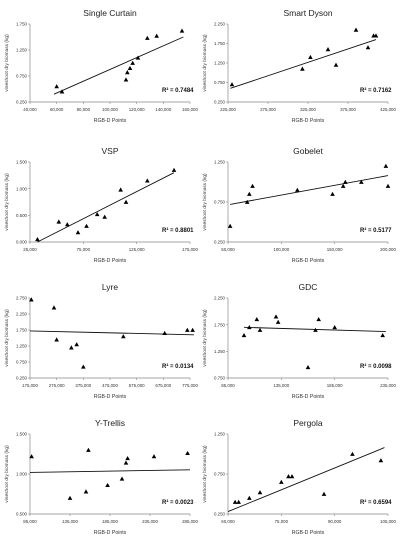 The height and width of the screenshot is (555, 406). I want to click on x-tick-label: 225,000, so click(228, 109).